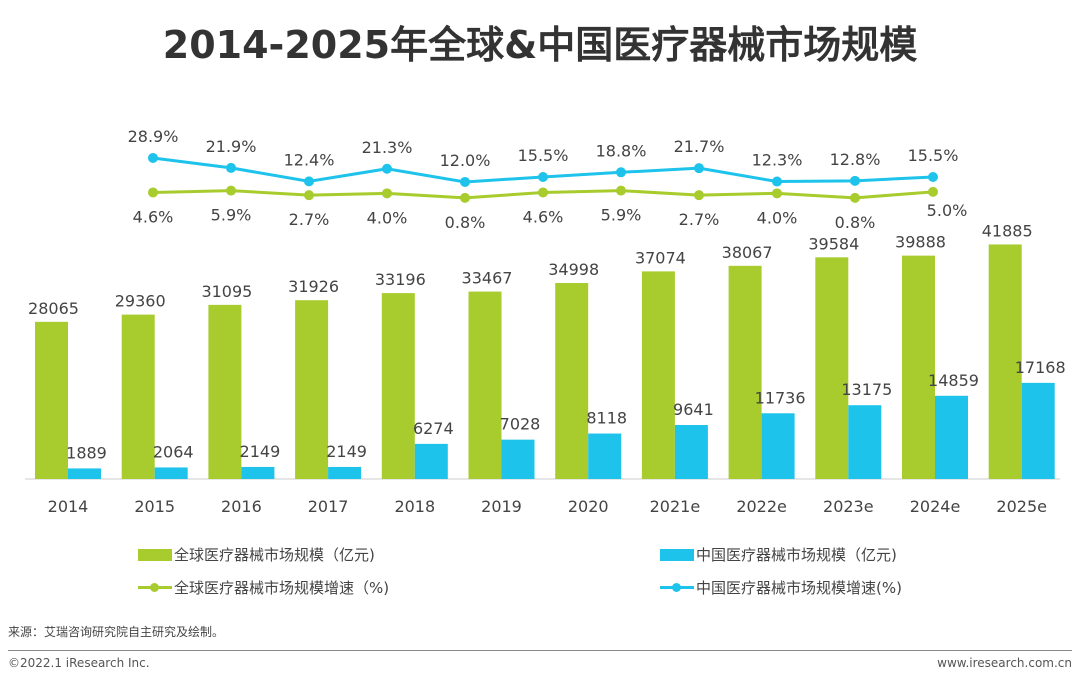 Image resolution: width=1080 pixels, height=685 pixels. Describe the element at coordinates (153, 136) in the screenshot. I see `growth-label: 28.9%` at that location.